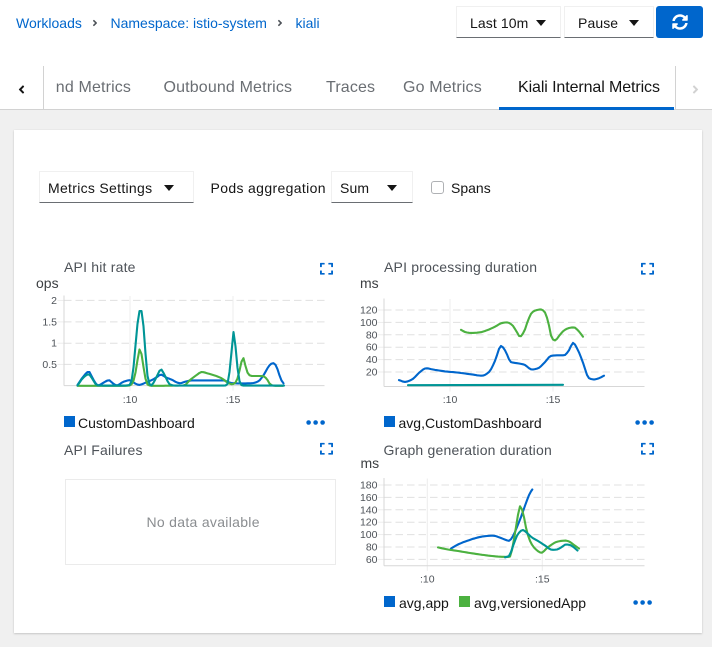  I want to click on svg-text: 2, so click(54, 301).